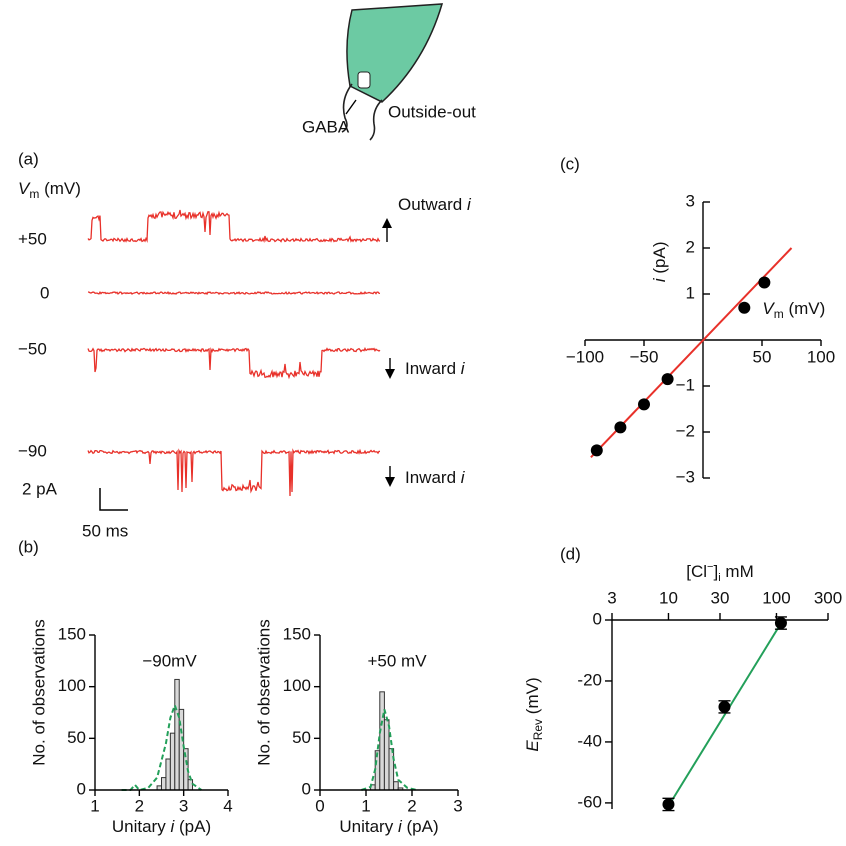  What do you see at coordinates (364, 80) in the screenshot?
I see `receptor` at bounding box center [364, 80].